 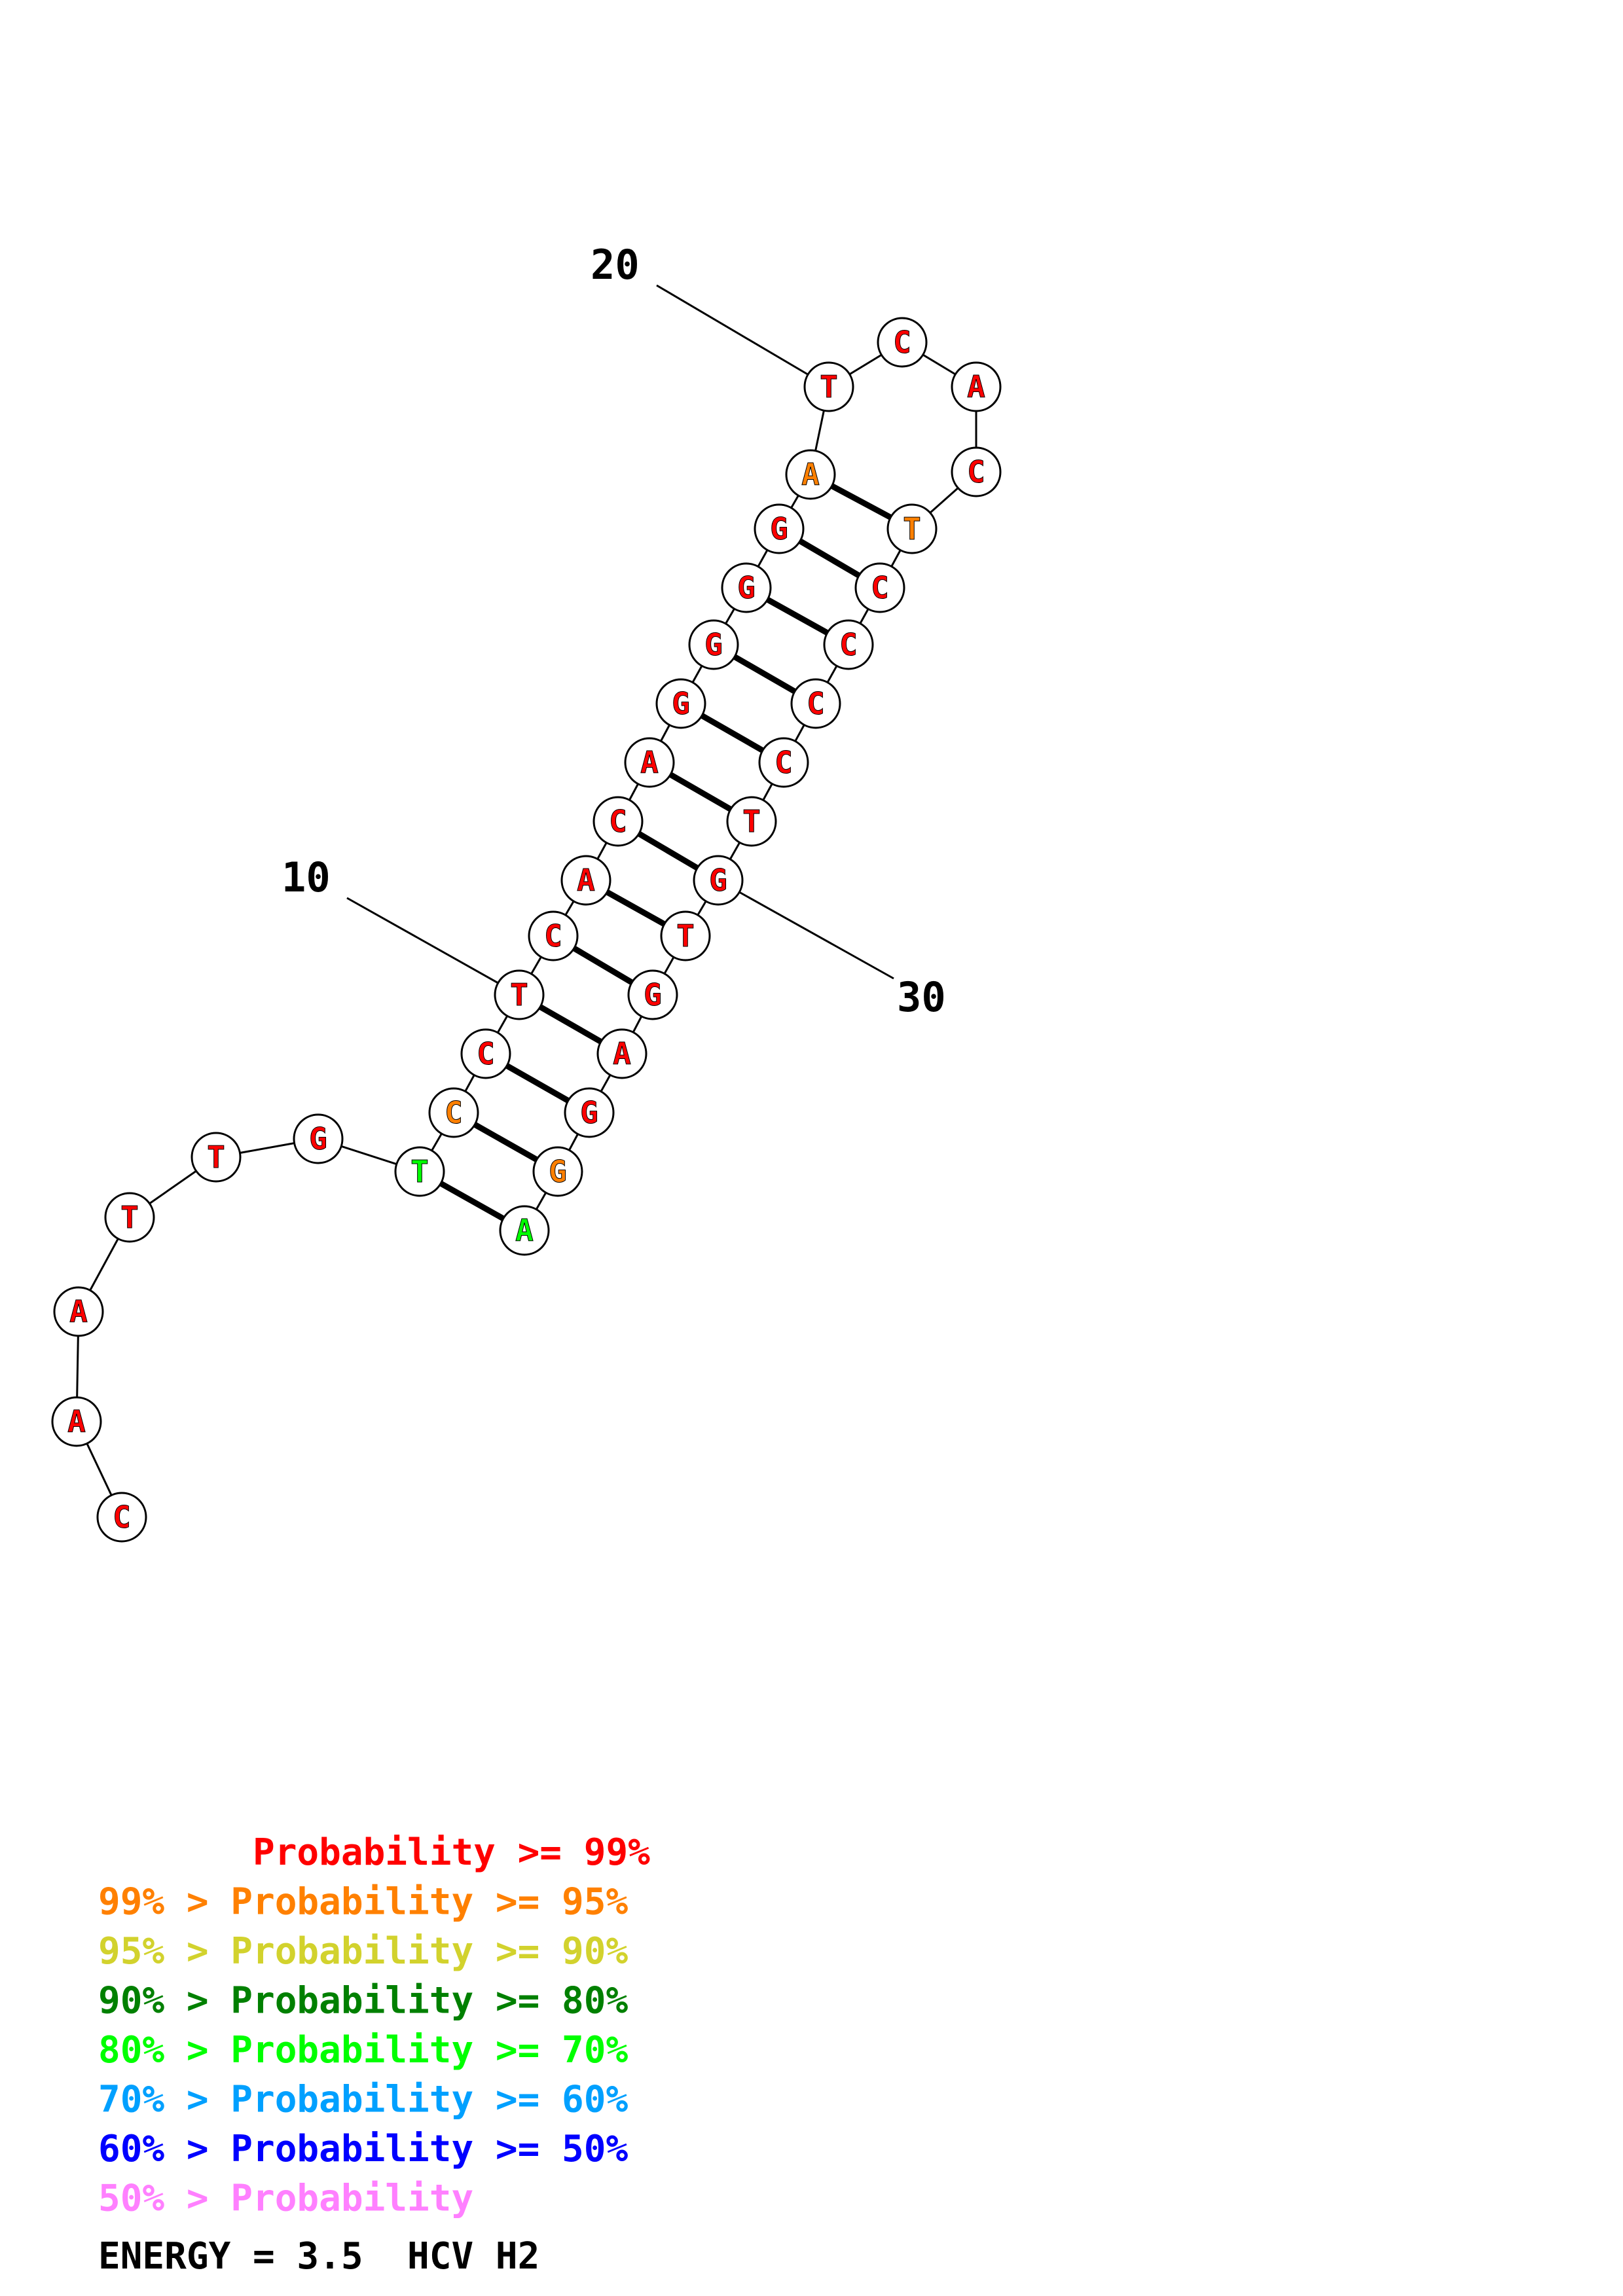 I want to click on legend-entry: 60% > Probability >= 50%, so click(x=363, y=2149).